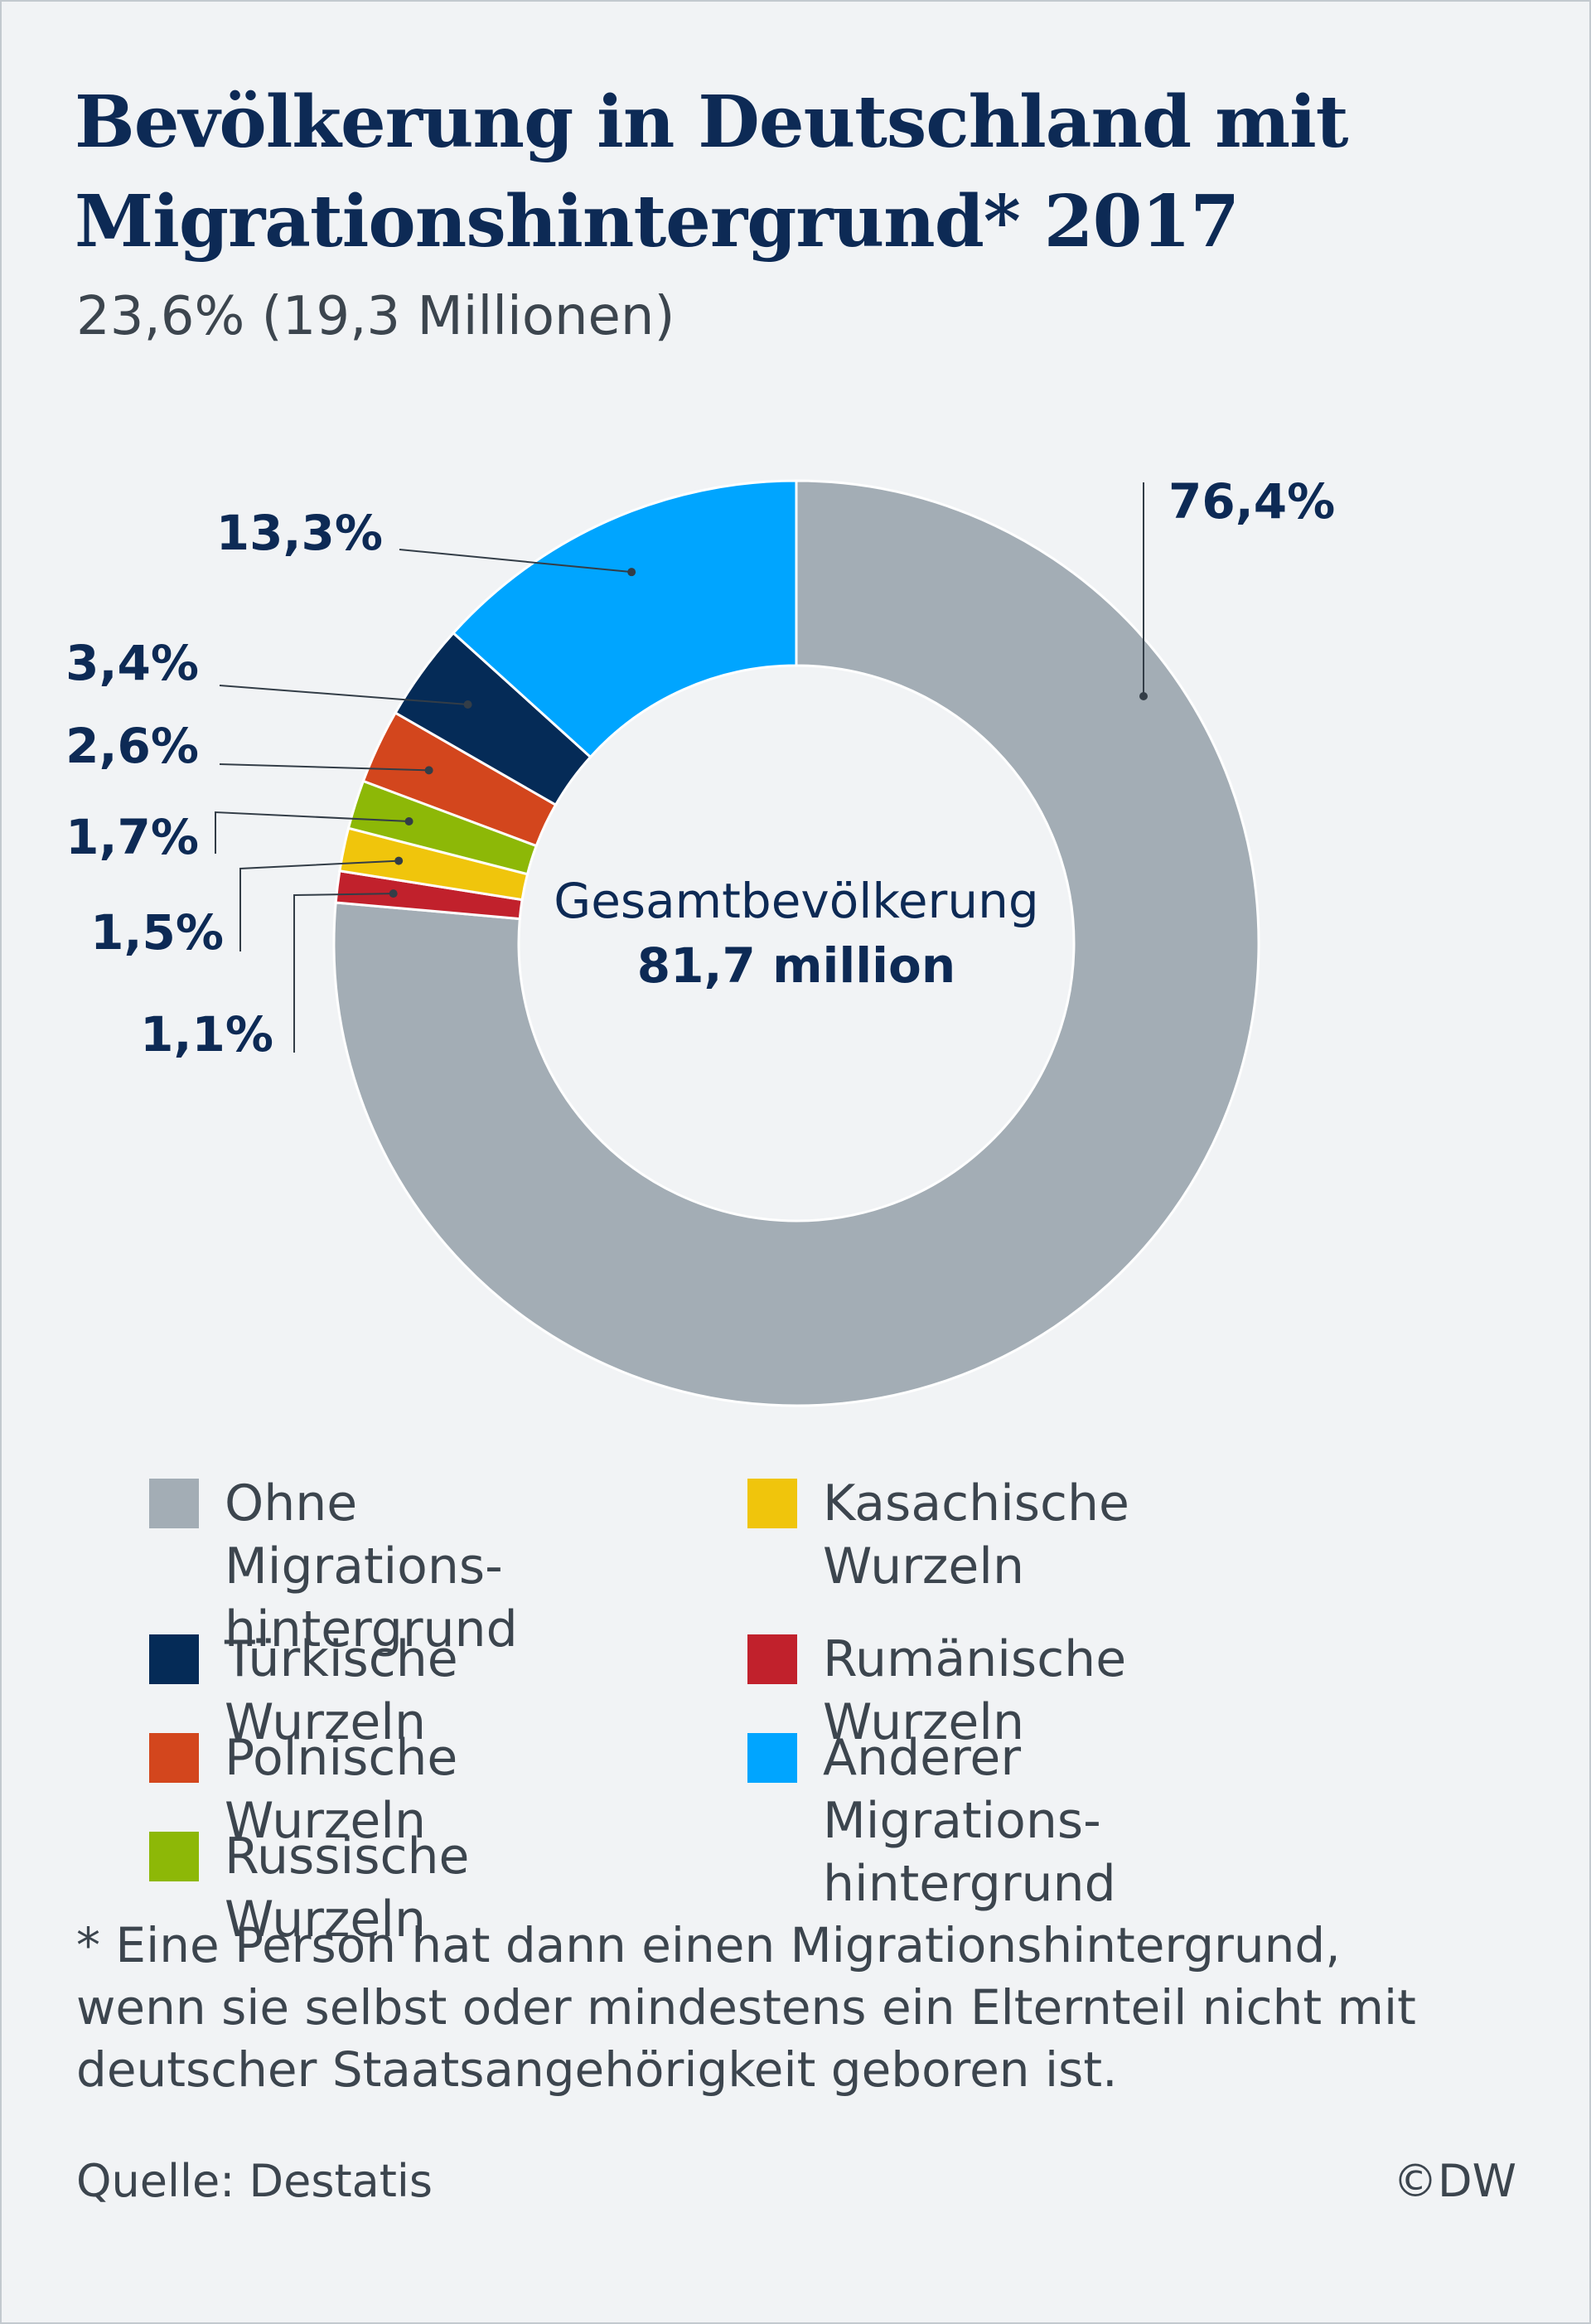  I want to click on leader-tuerkische, so click(343, 695).